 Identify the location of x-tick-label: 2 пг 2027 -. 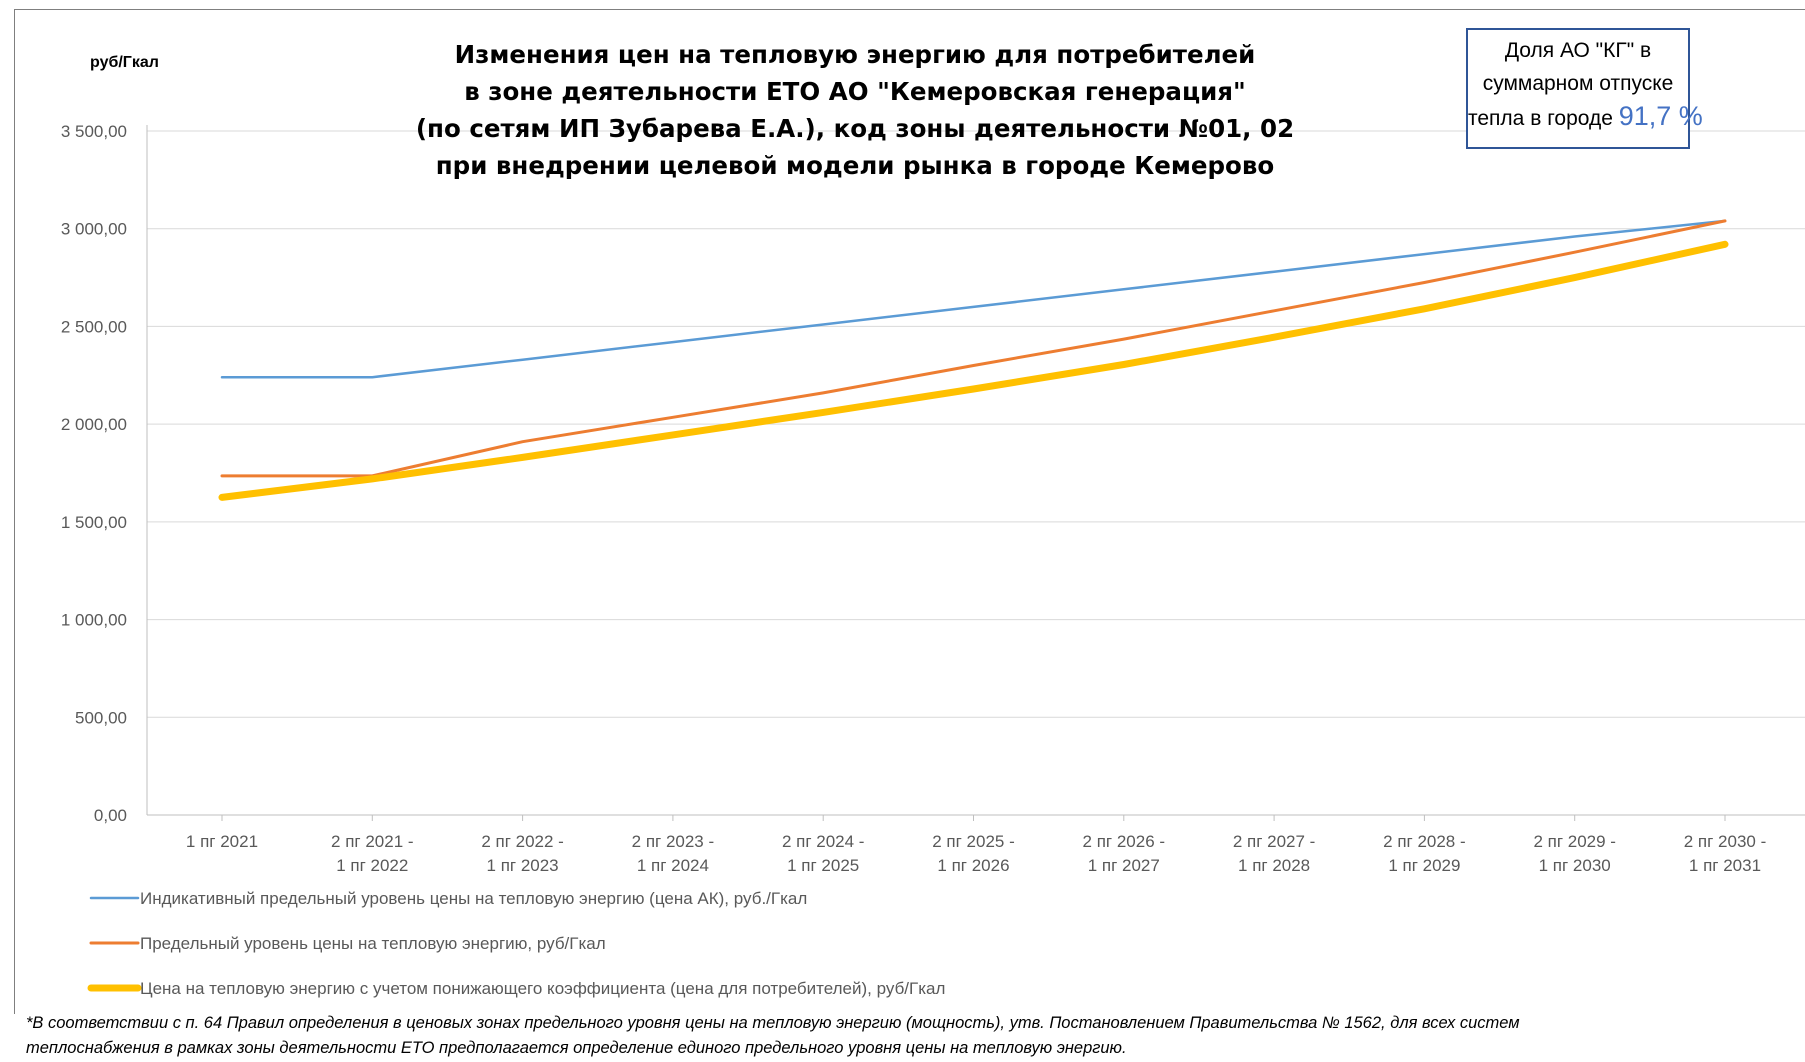
(1274, 841).